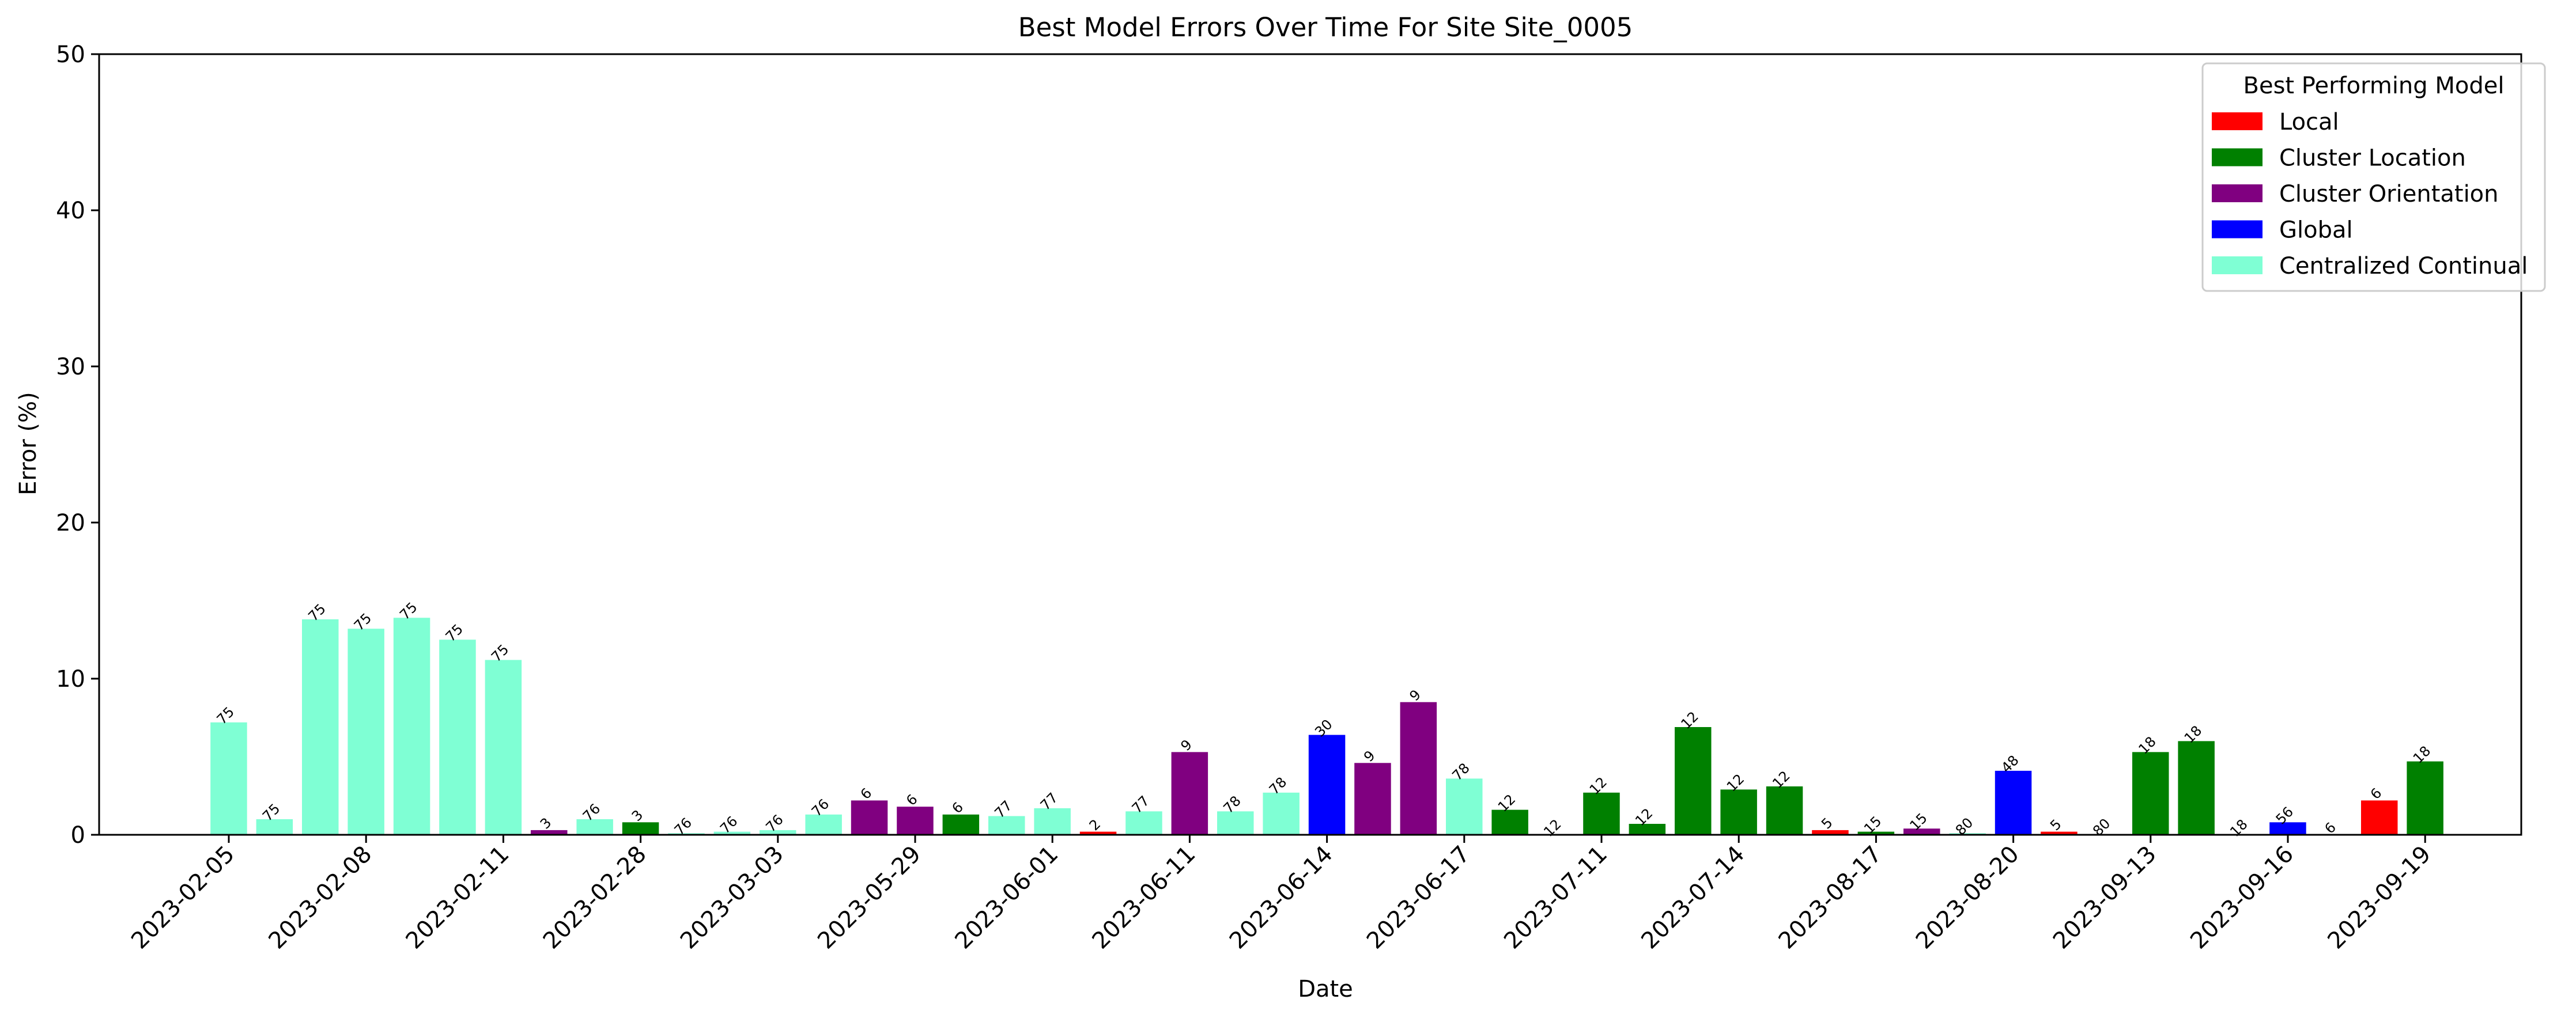 This screenshot has height=1018, width=2576. Describe the element at coordinates (867, 794) in the screenshot. I see `bar-data-label-14: 6` at that location.